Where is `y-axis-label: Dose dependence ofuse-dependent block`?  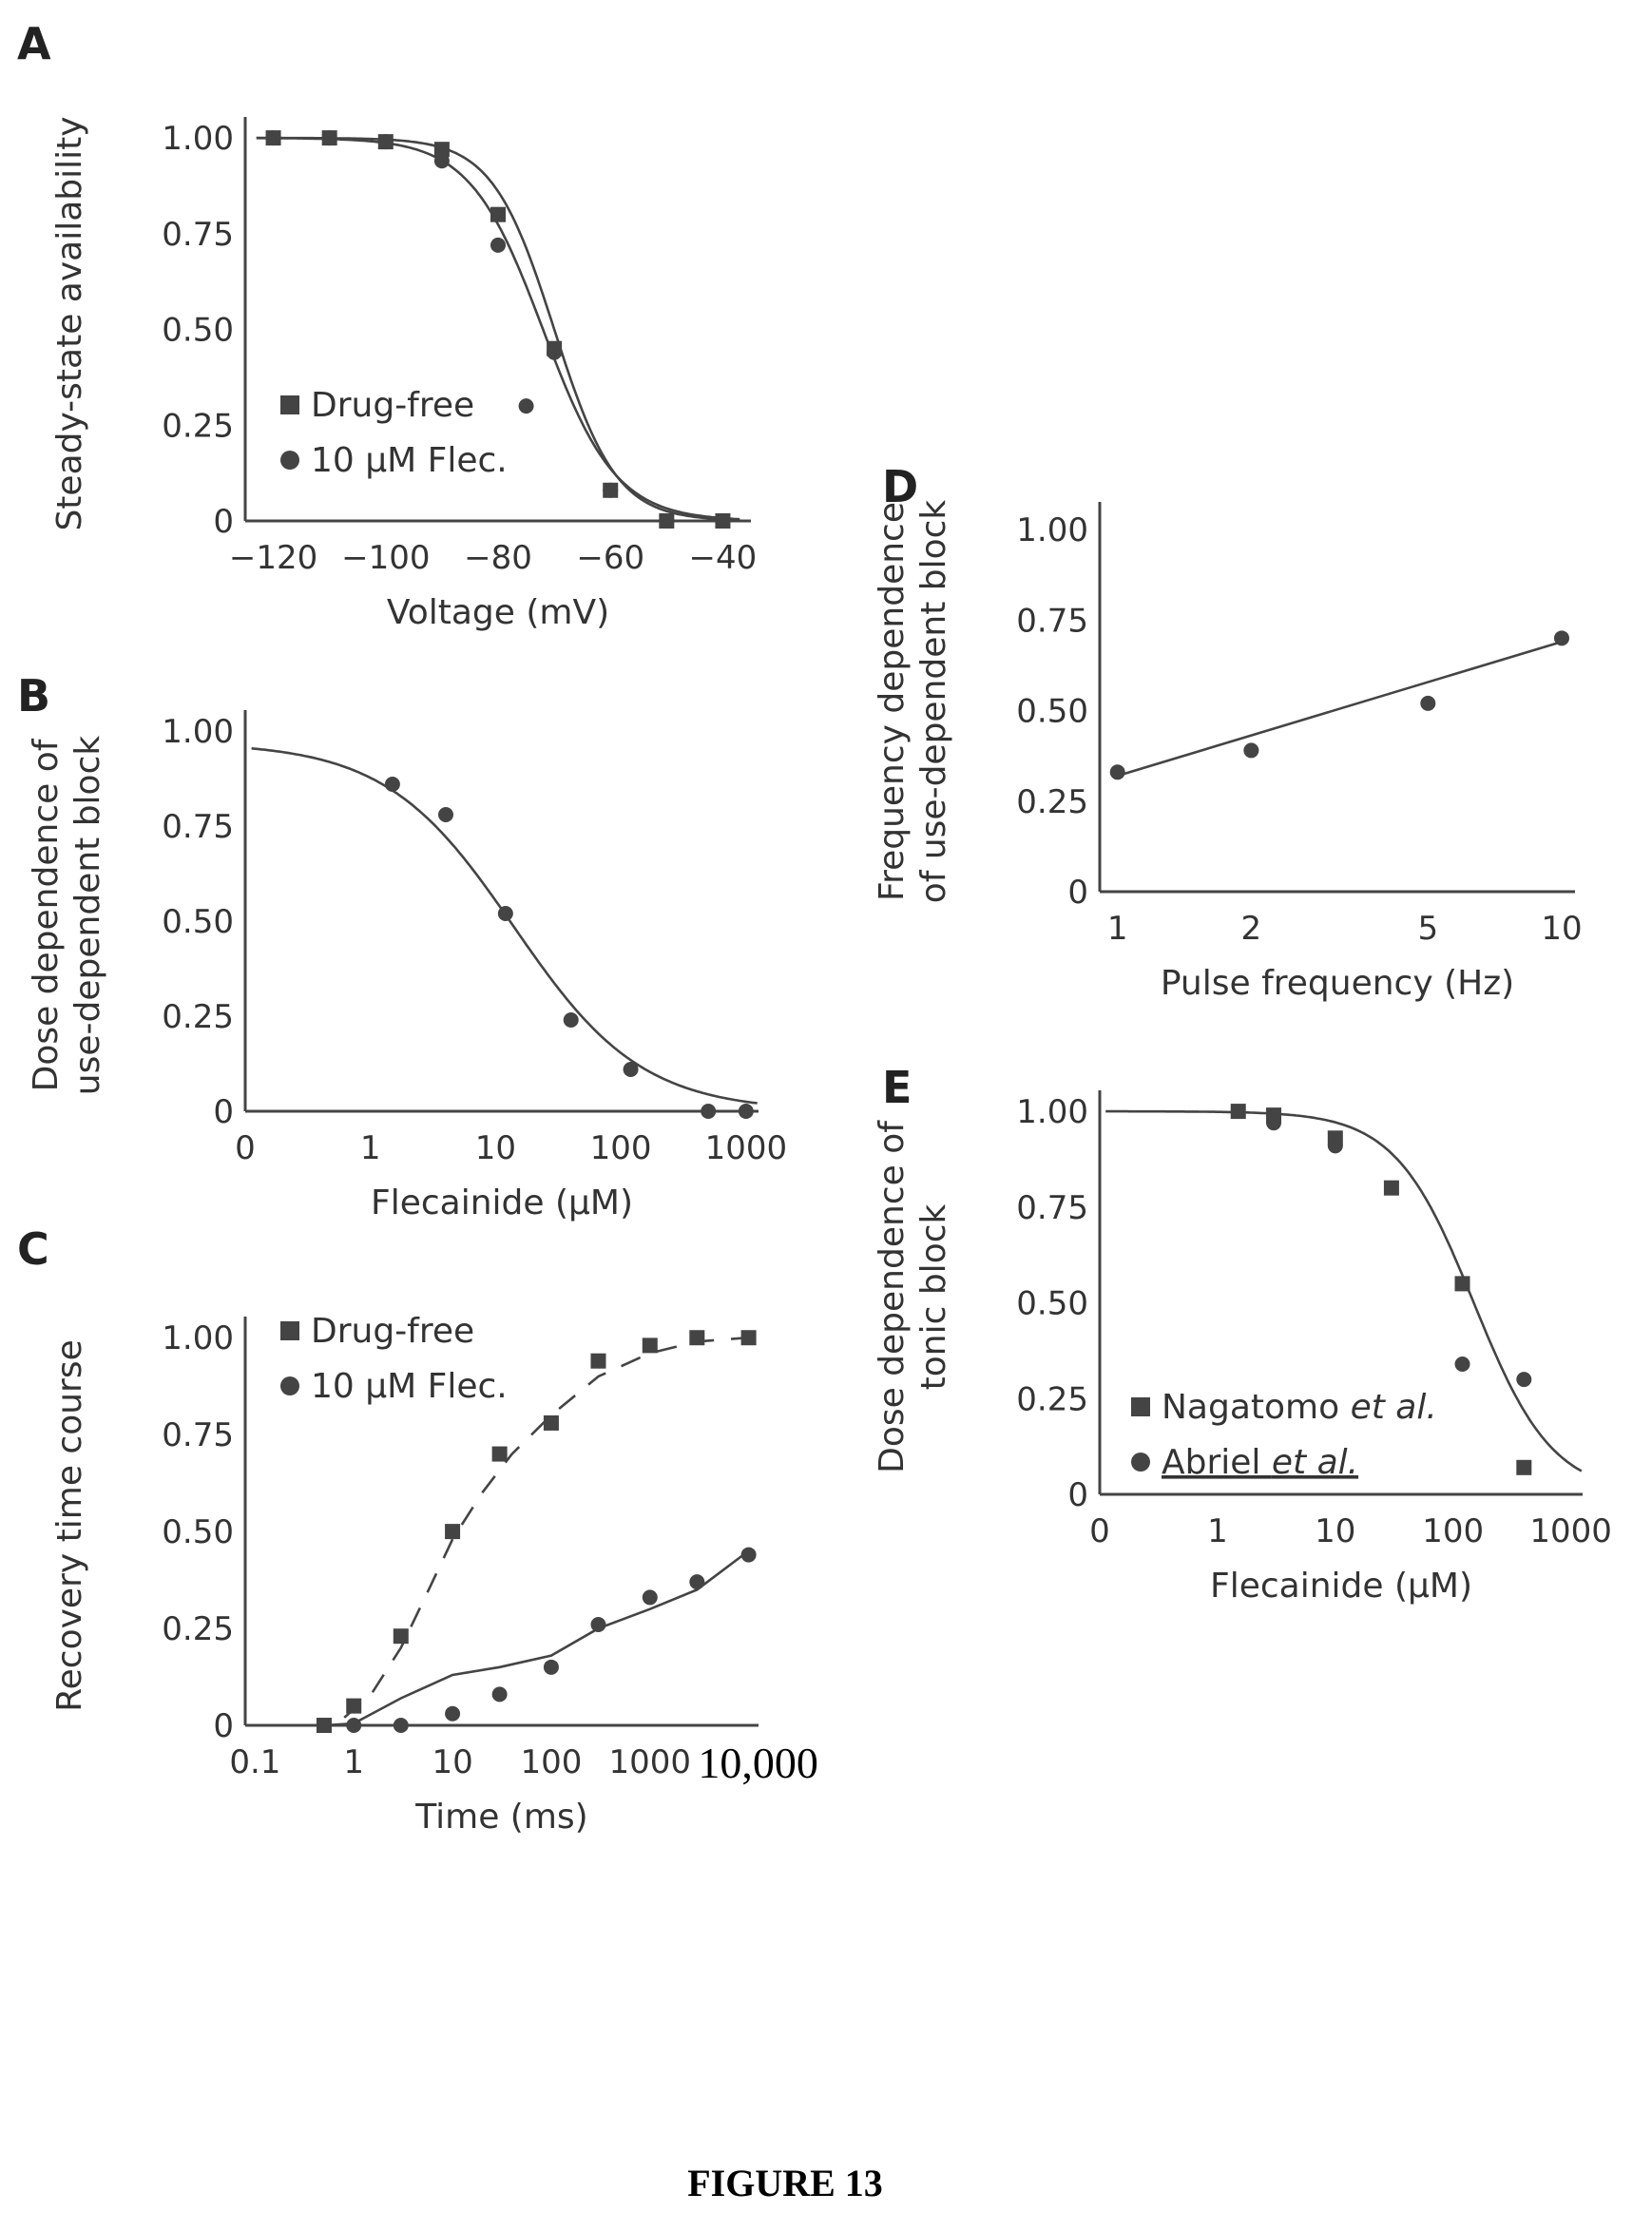 y-axis-label: Dose dependence ofuse-dependent block is located at coordinates (67, 916).